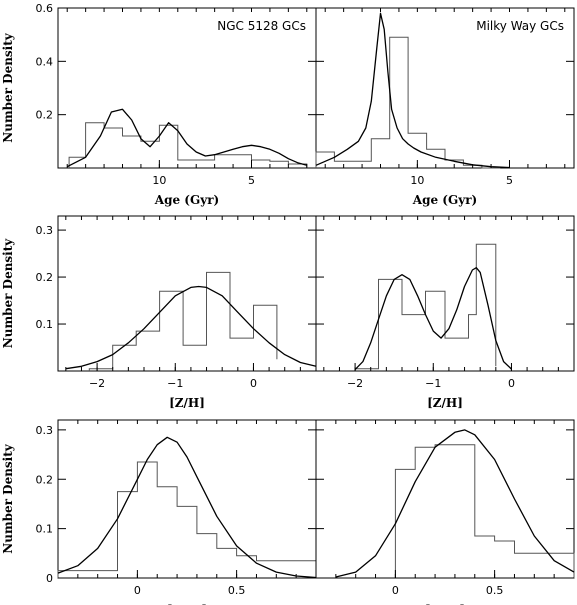 This screenshot has height=605, width=577. I want to click on y-tick-label: 0, so click(49, 578).